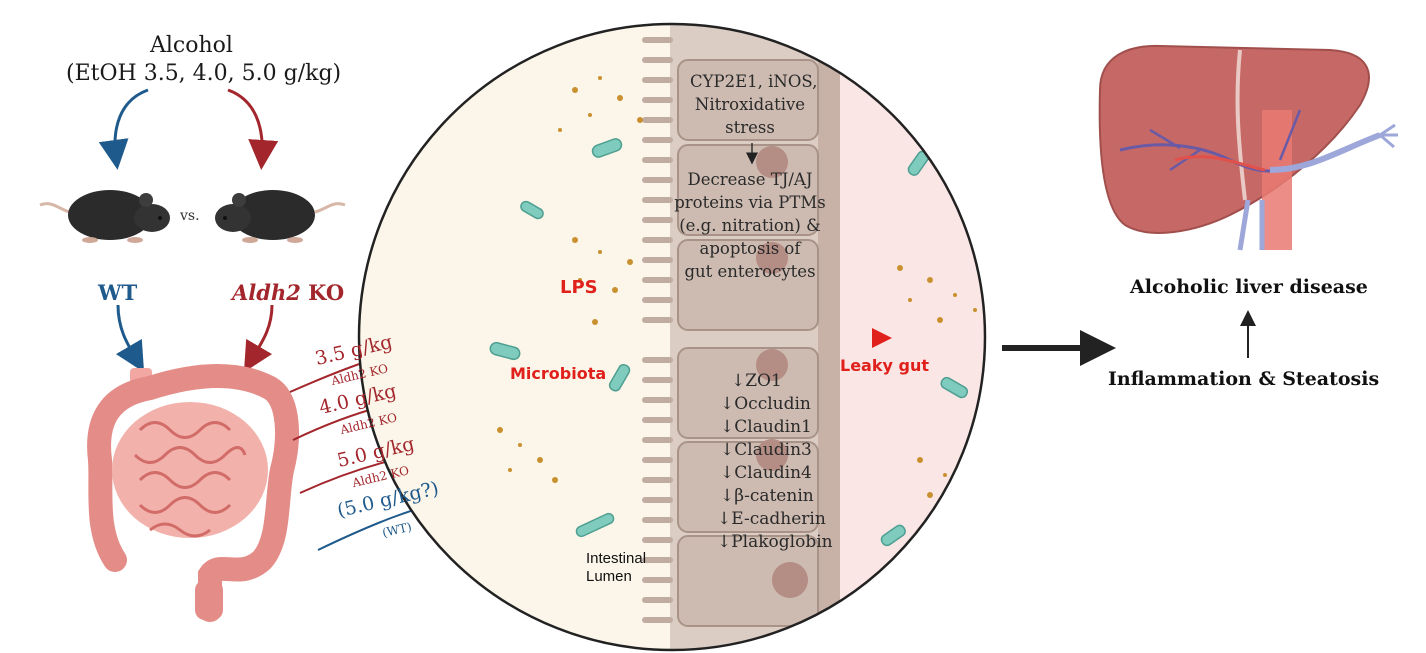 This screenshot has height=653, width=1426. Describe the element at coordinates (750, 202) in the screenshot. I see `mechanism-line-2: proteins via PTMs` at that location.